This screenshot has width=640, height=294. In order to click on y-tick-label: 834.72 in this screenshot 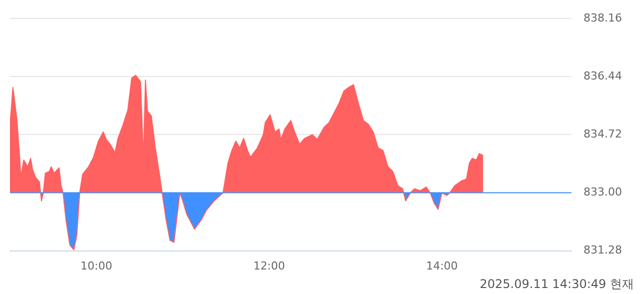, I will do `click(603, 134)`.